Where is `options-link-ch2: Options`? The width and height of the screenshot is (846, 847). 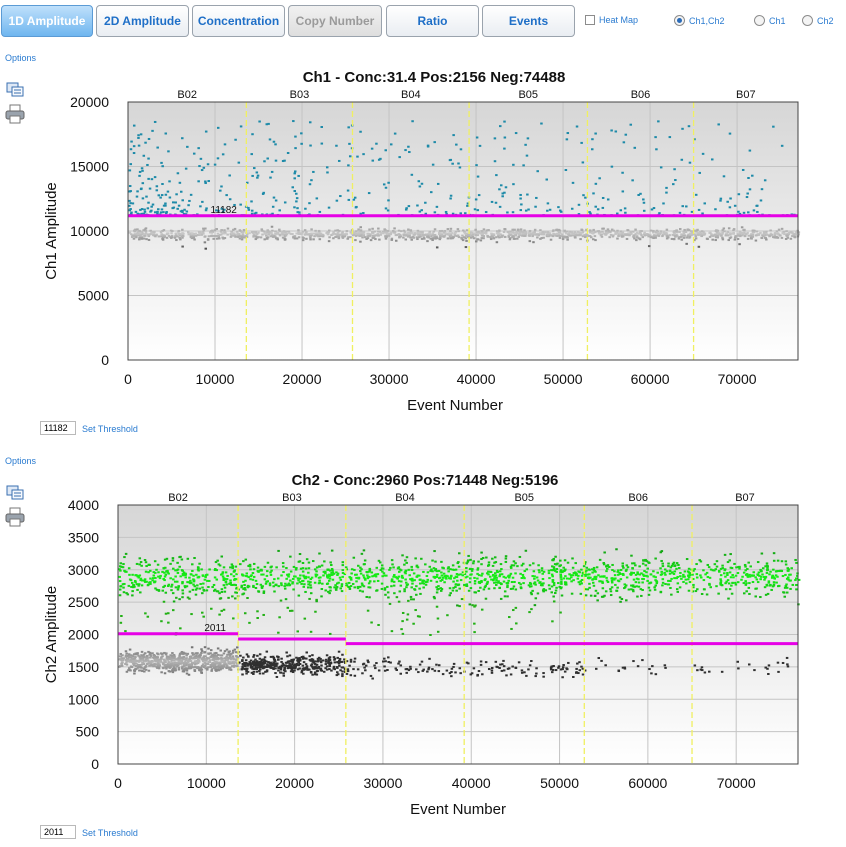 options-link-ch2: Options is located at coordinates (21, 461).